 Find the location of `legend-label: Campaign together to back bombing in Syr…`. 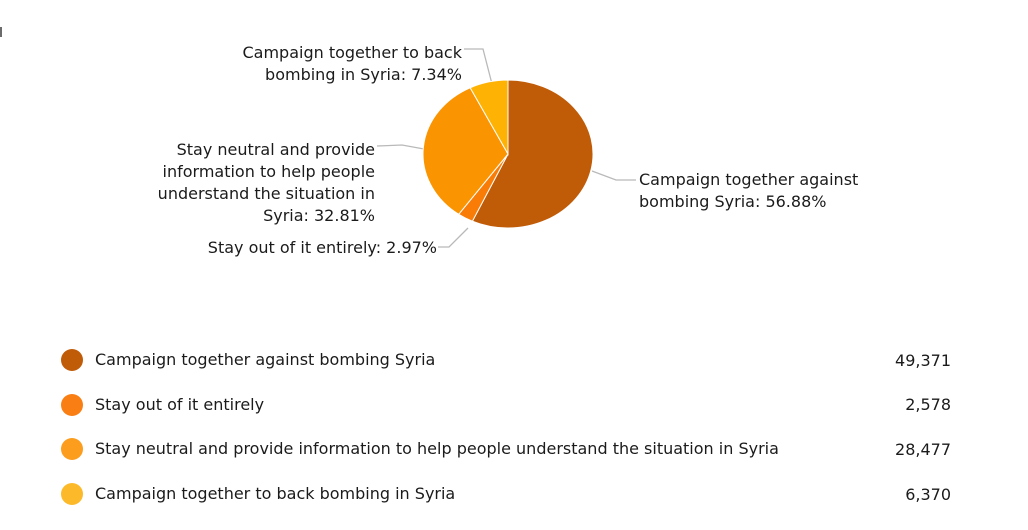

legend-label: Campaign together to back bombing in Syr… is located at coordinates (275, 494).